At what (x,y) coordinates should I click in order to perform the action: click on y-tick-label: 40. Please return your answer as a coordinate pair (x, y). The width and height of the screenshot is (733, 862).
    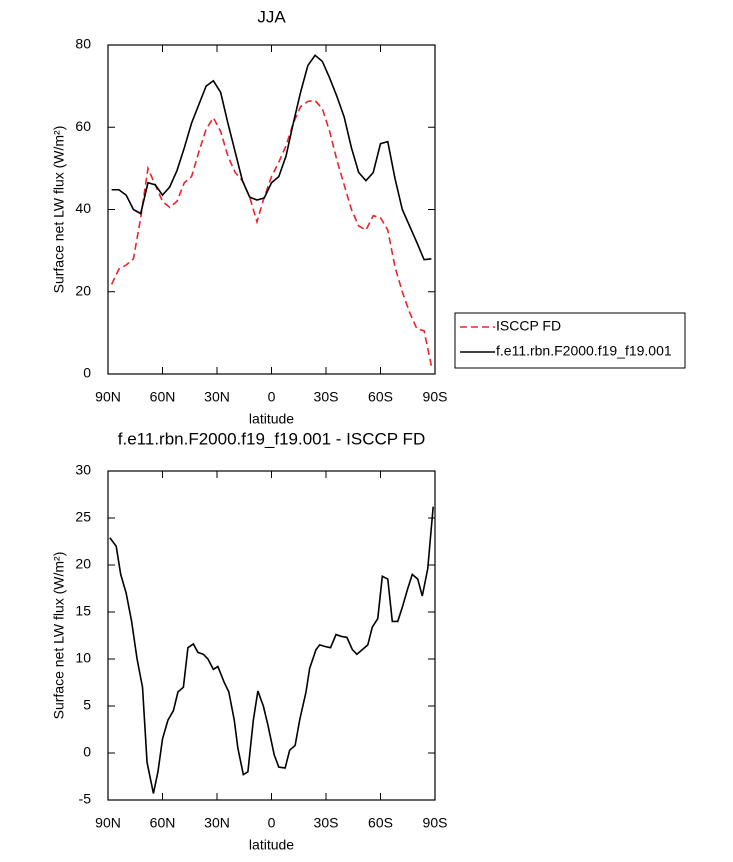
    Looking at the image, I should click on (83, 208).